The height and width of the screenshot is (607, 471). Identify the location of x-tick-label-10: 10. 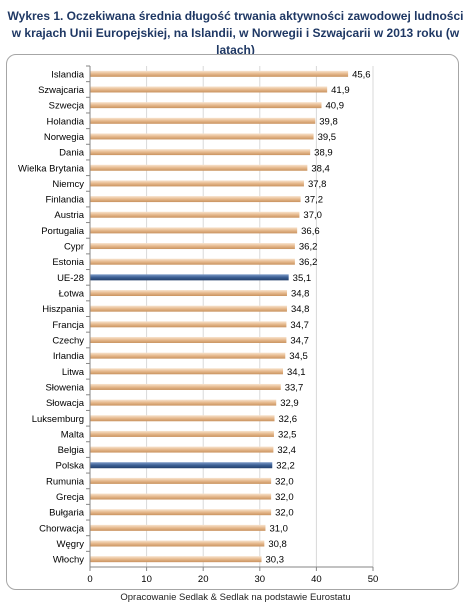
(146, 579).